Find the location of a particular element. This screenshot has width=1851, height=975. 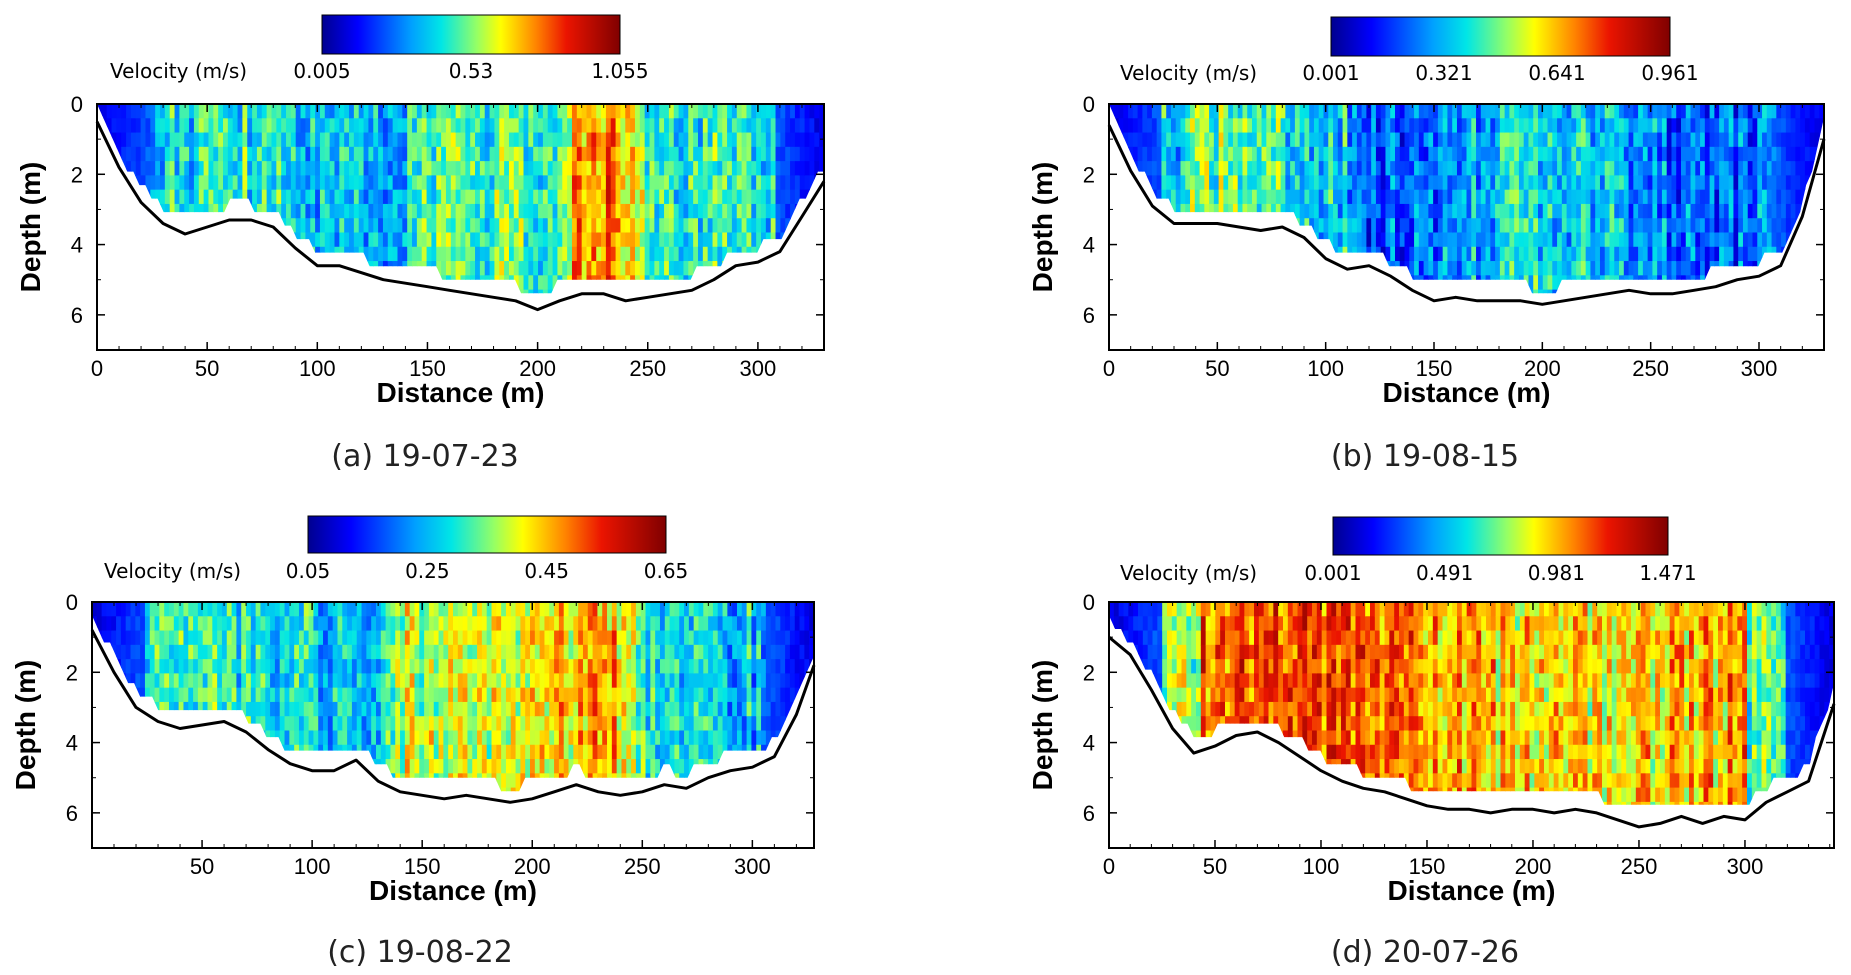

colorbar-tick-label: 0.961 is located at coordinates (1669, 73).